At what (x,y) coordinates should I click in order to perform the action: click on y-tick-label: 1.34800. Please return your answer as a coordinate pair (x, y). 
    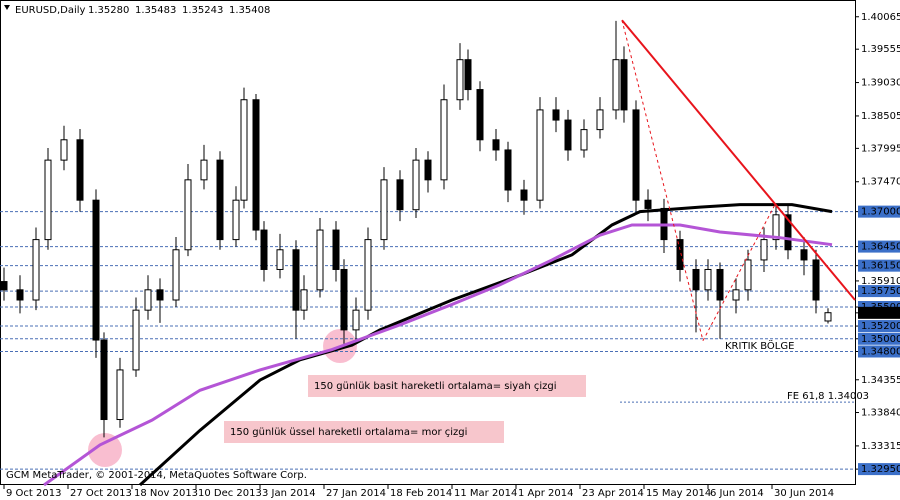
    Looking at the image, I should click on (880, 351).